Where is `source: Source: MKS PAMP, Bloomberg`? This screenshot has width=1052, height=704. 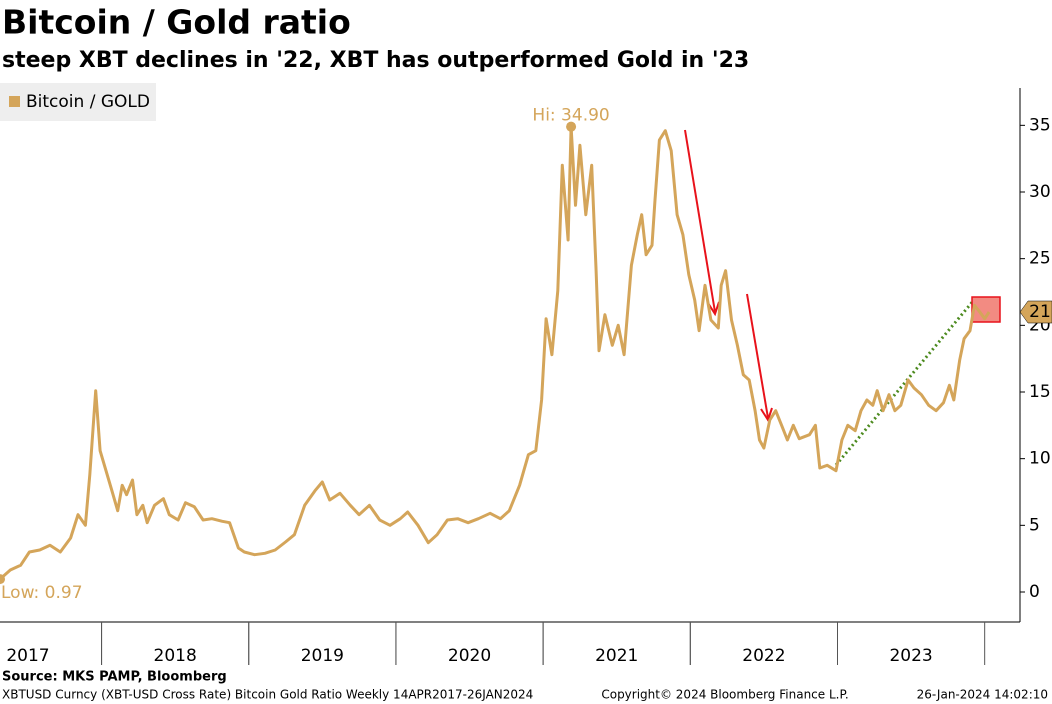
source: Source: MKS PAMP, Bloomberg is located at coordinates (114, 677).